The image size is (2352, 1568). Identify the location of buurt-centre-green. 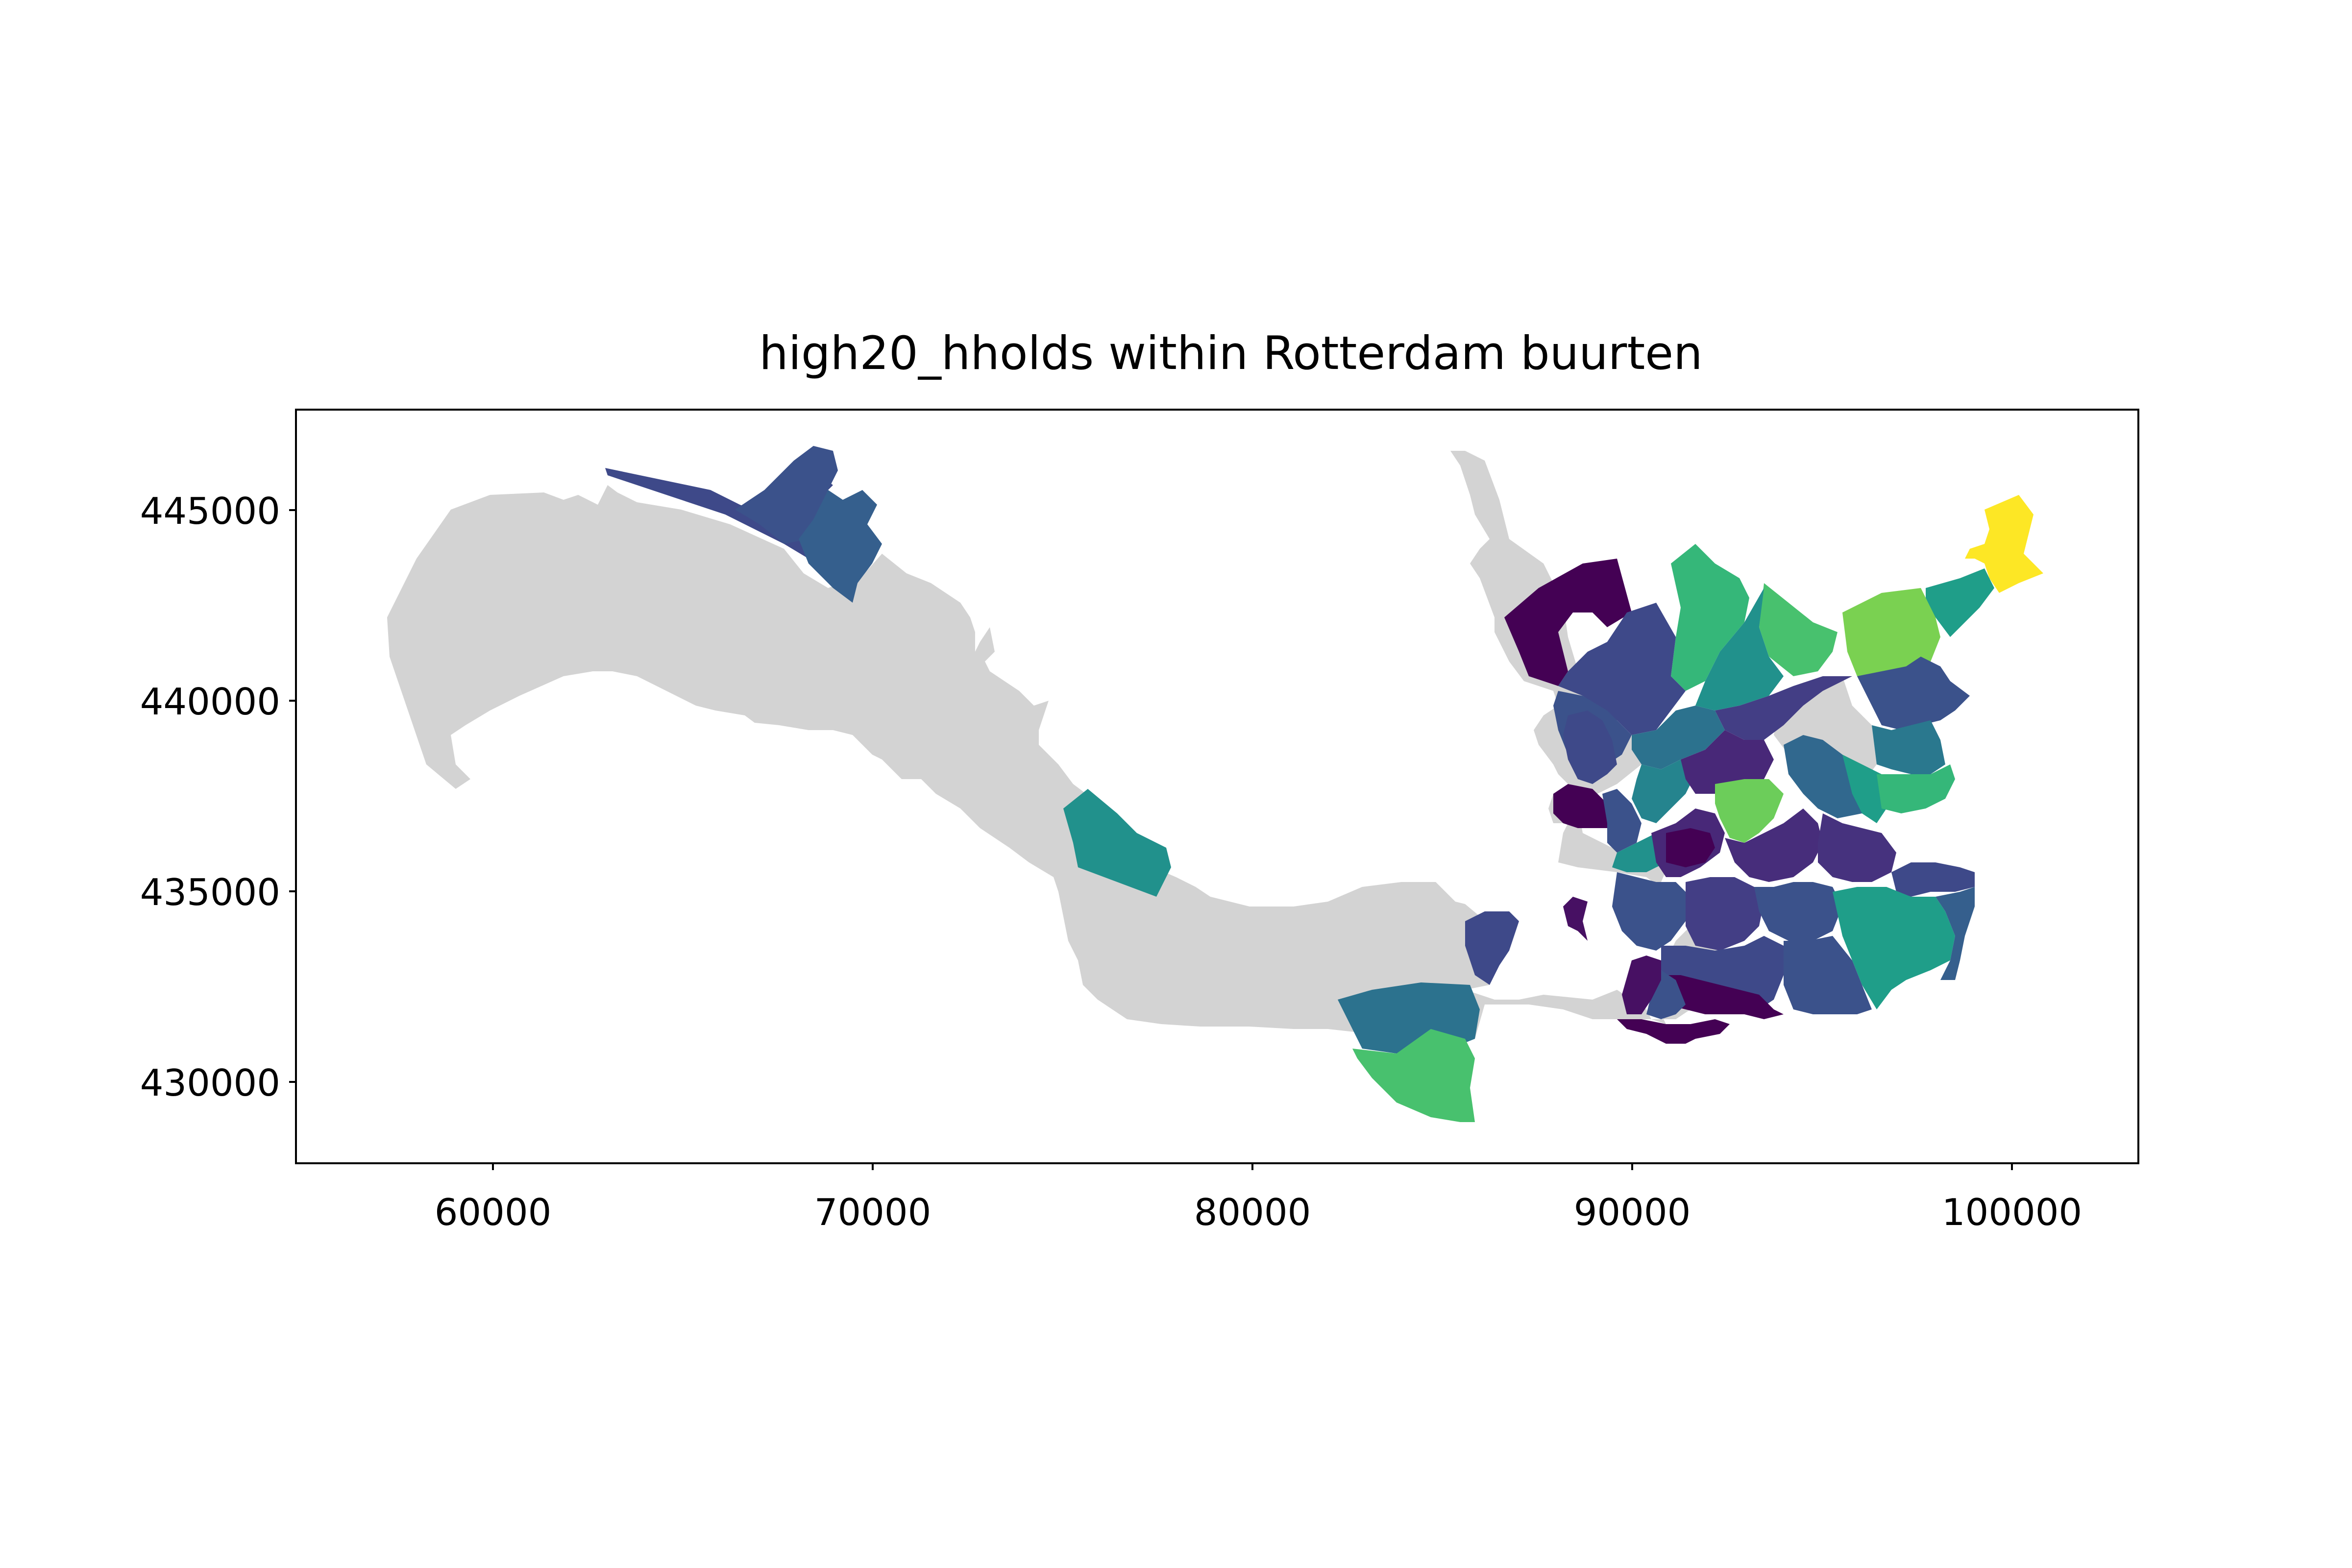
(1749, 811).